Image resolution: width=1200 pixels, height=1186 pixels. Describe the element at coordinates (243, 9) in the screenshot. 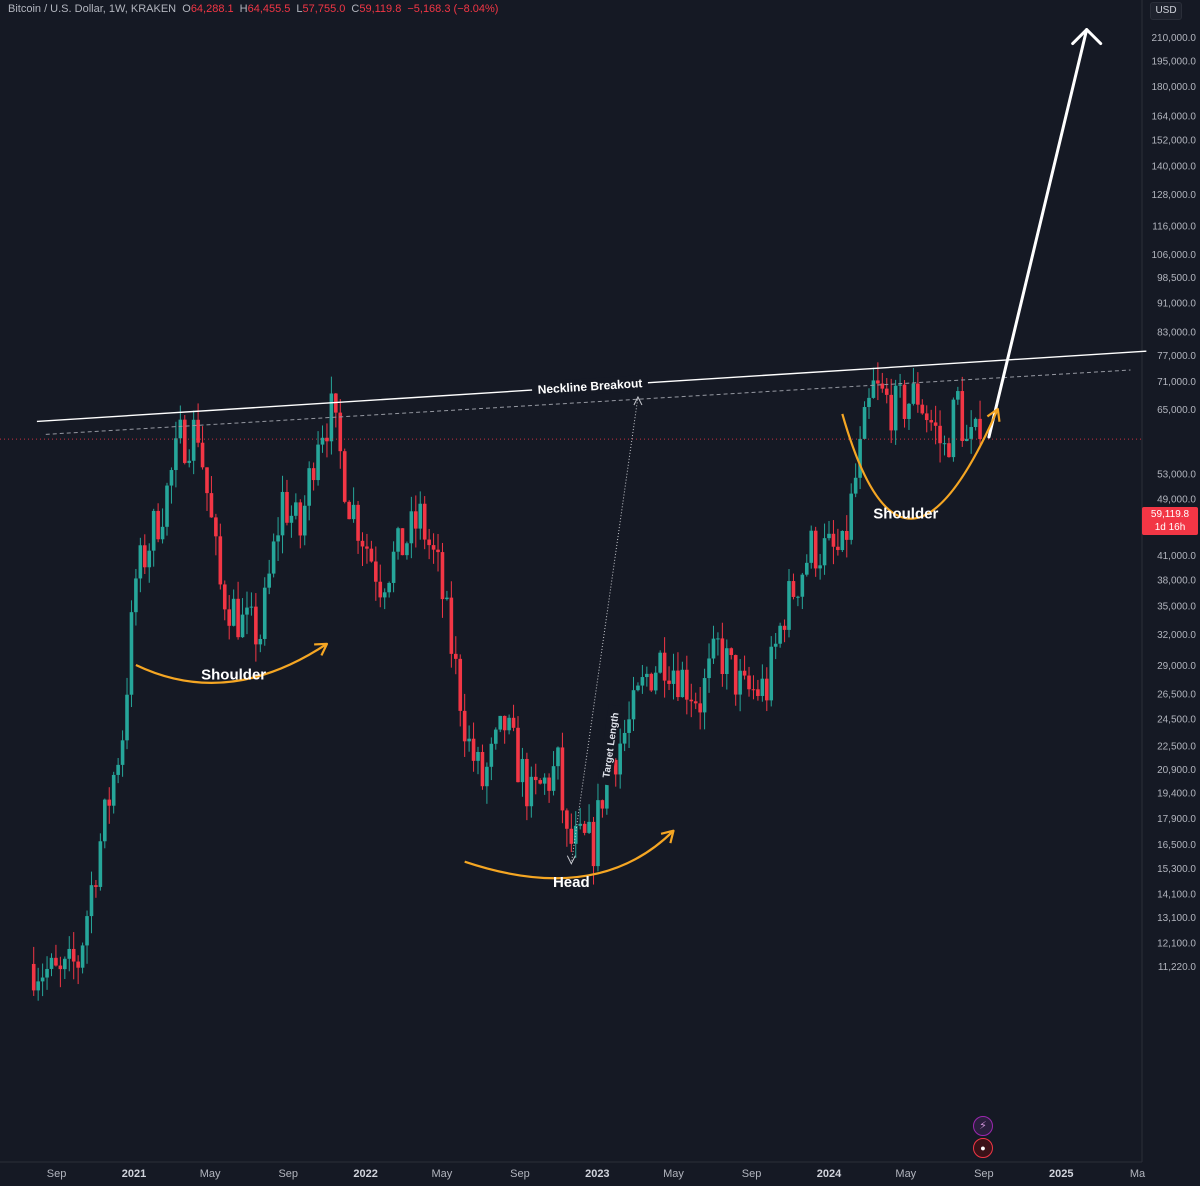

I see `high-label: H` at that location.